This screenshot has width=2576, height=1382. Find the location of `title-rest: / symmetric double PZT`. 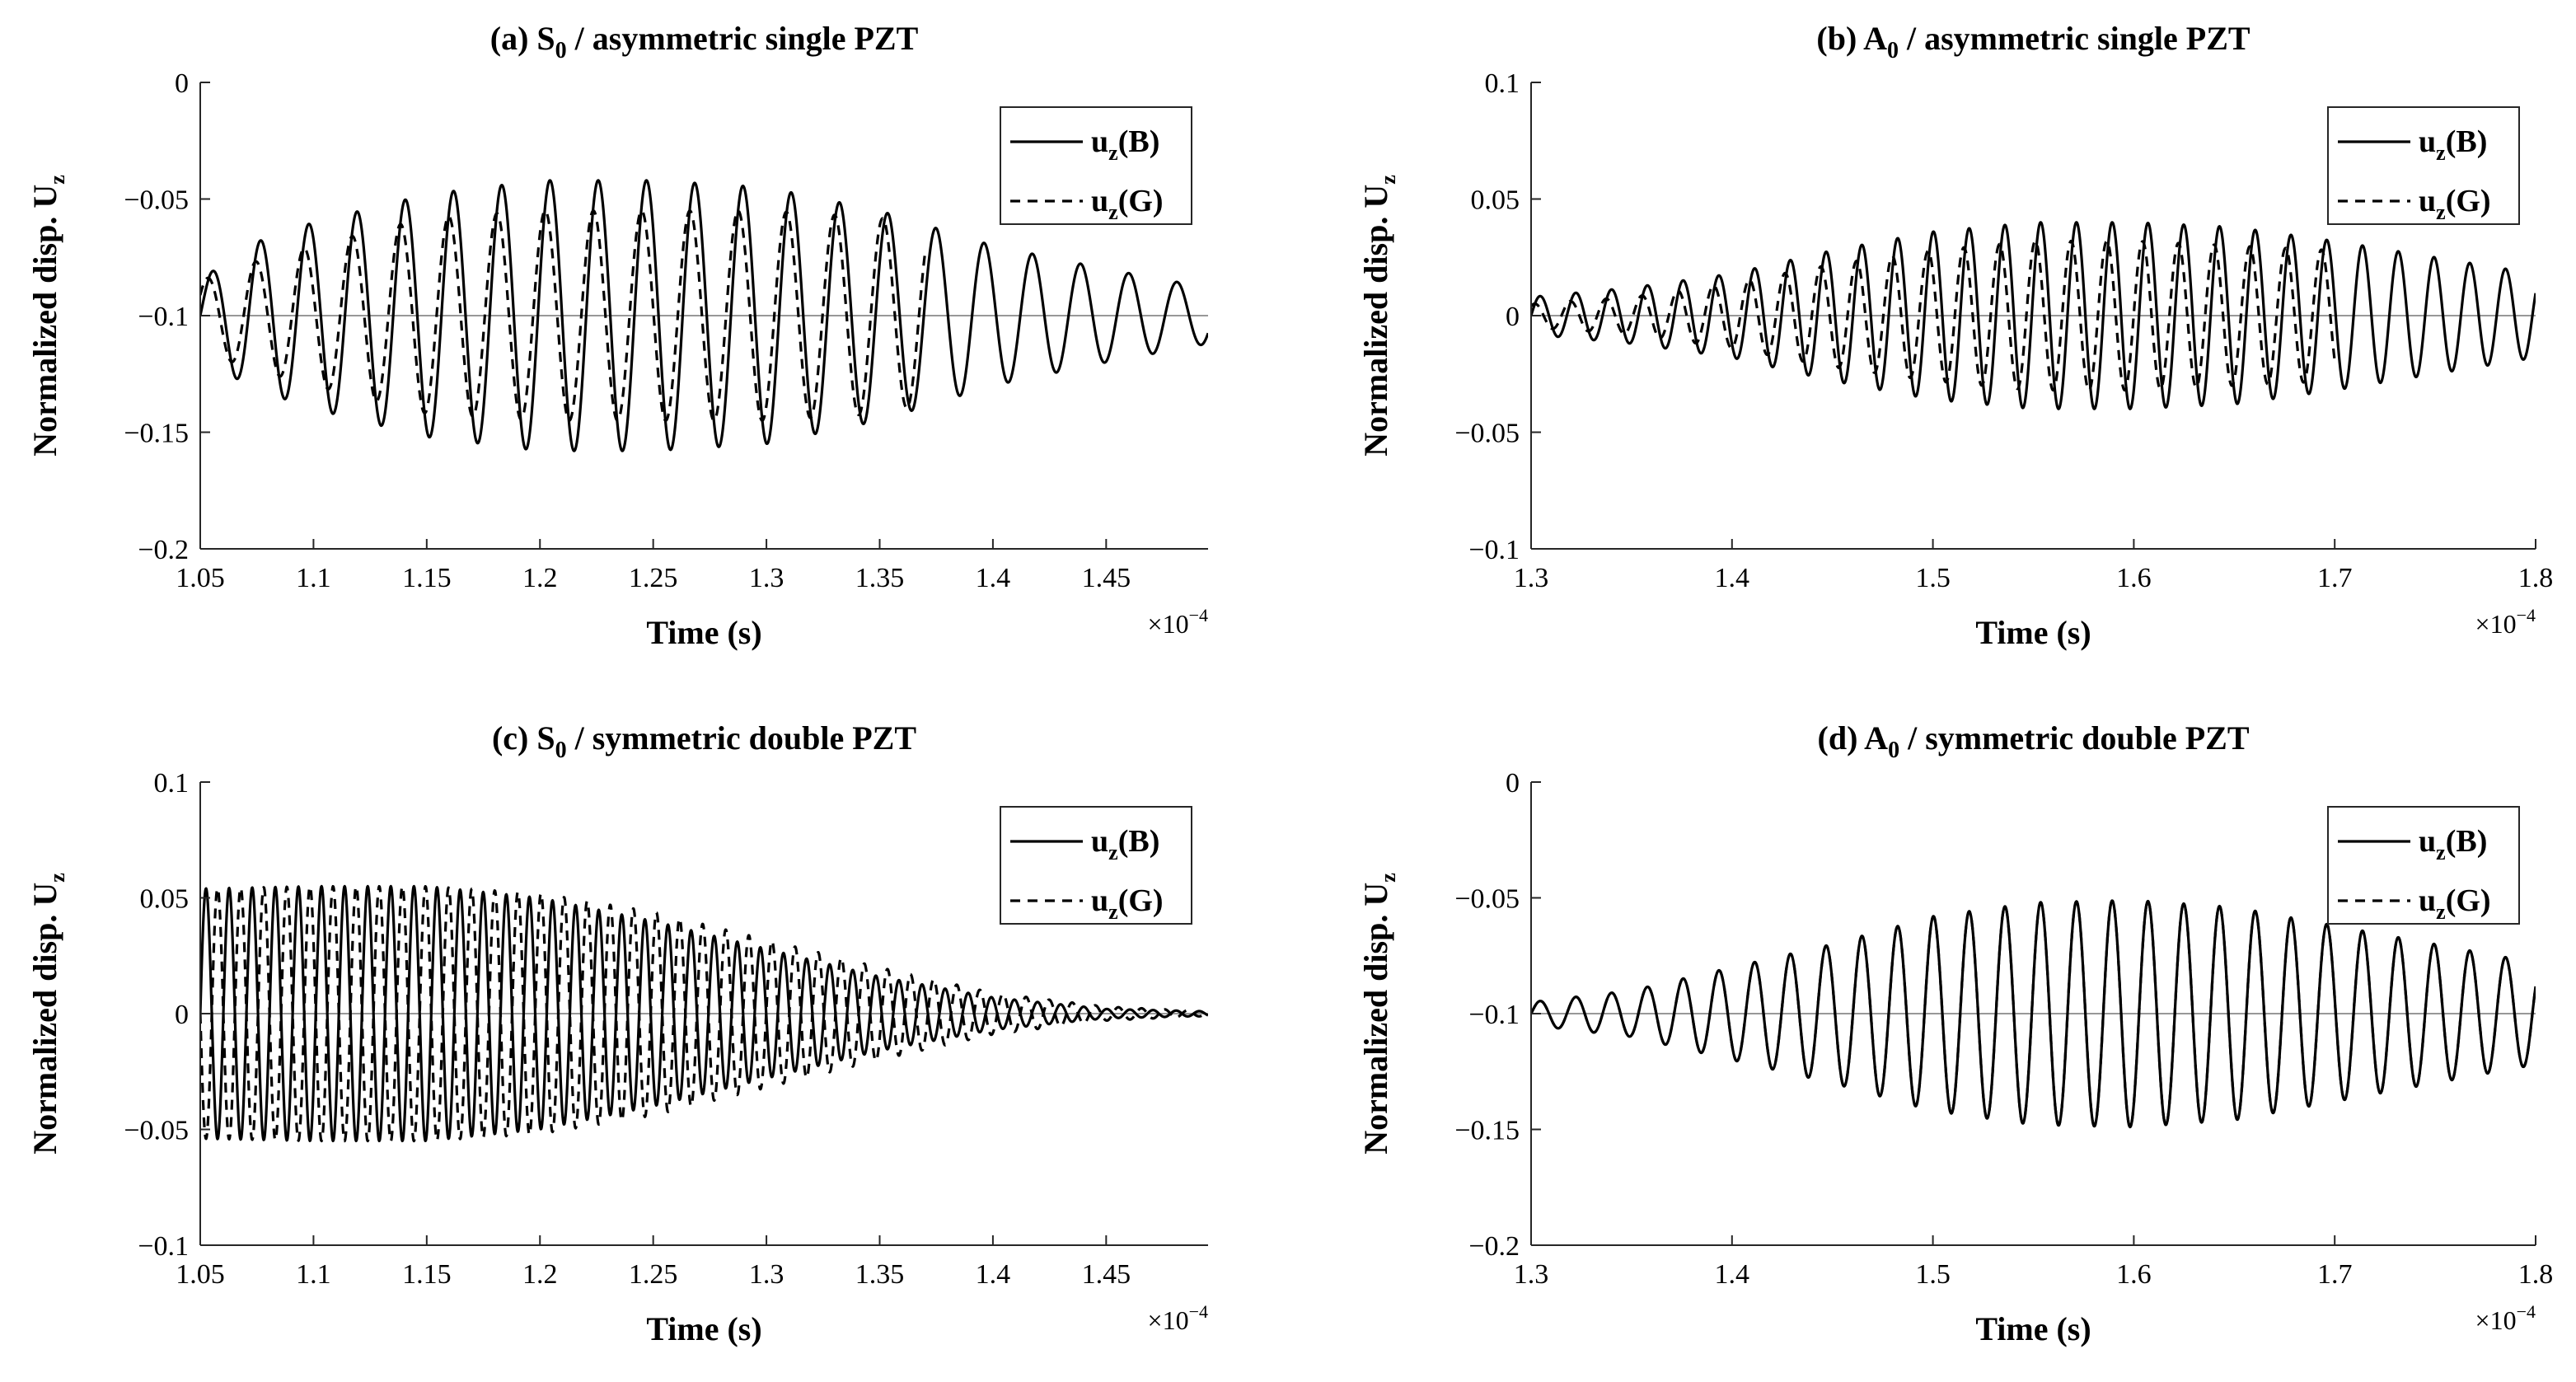

title-rest: / symmetric double PZT is located at coordinates (742, 738).